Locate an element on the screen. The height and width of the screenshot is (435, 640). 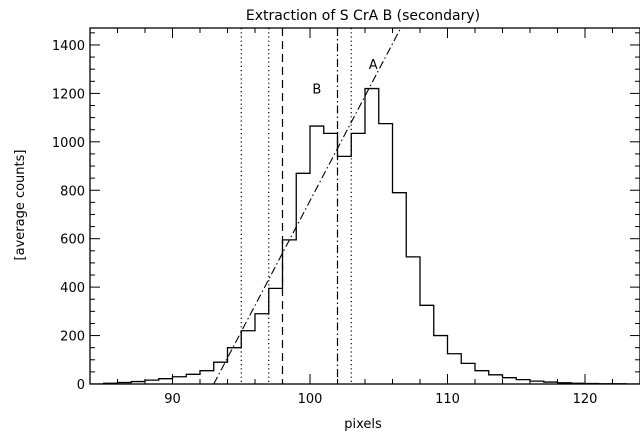
y-tick-label: 600 is located at coordinates (72, 240).